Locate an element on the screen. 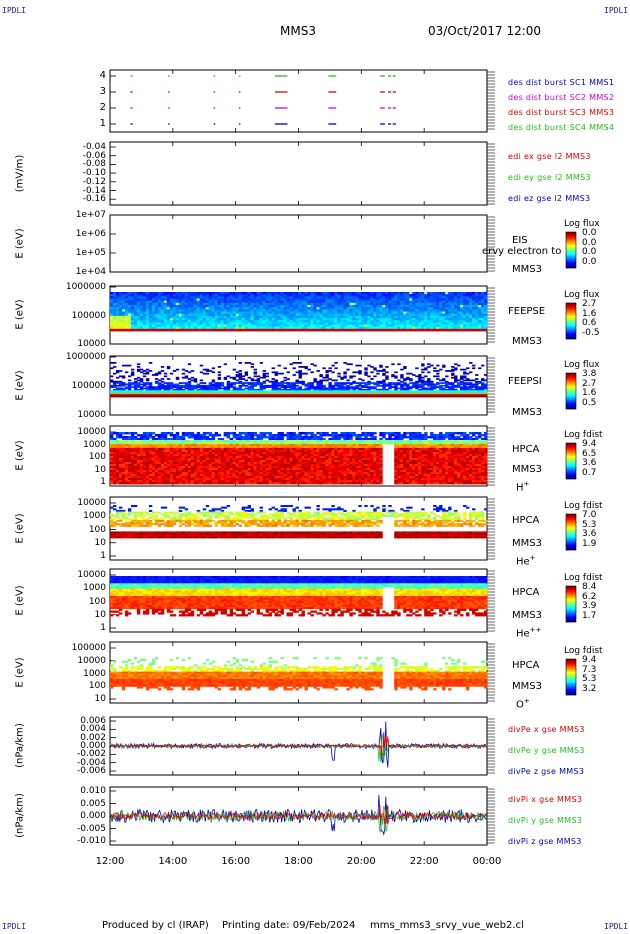  panel-species-hpca_h: H+ is located at coordinates (523, 487).